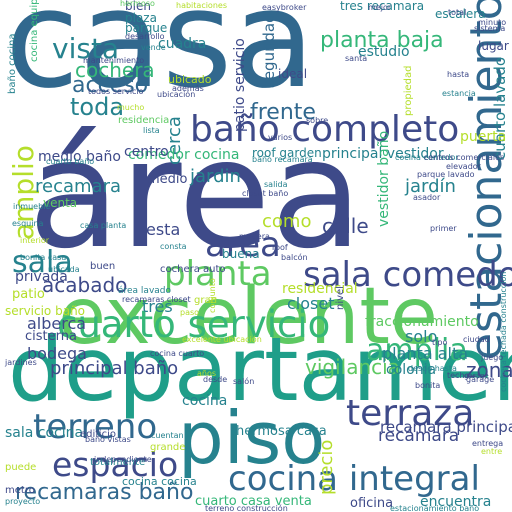  Describe the element at coordinates (176, 94) in the screenshot. I see `word-ubicacion: ubicación` at that location.